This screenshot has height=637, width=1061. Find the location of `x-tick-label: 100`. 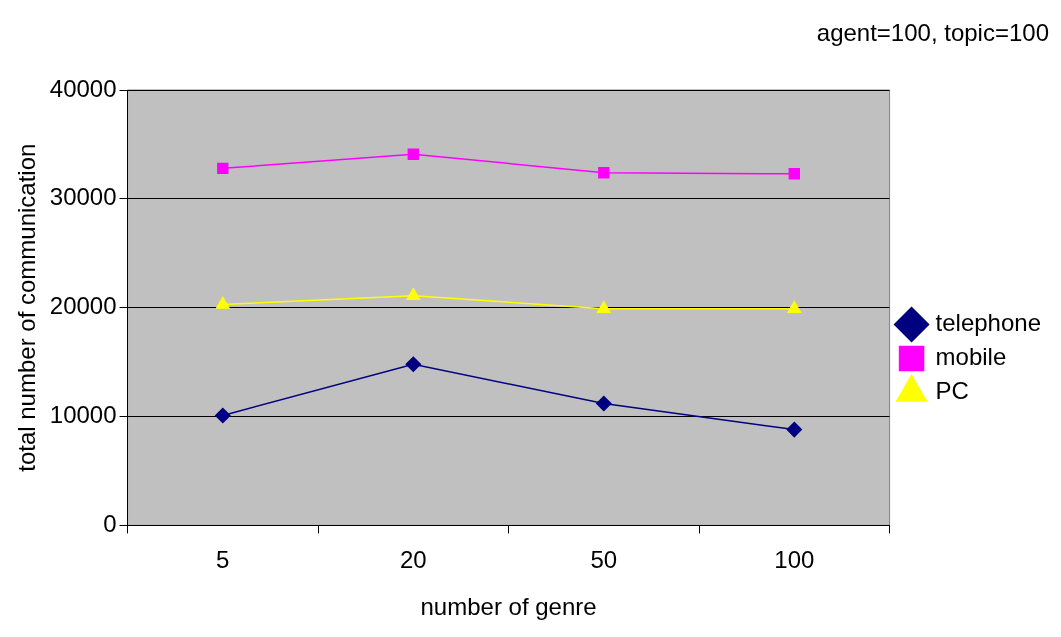

x-tick-label: 100 is located at coordinates (794, 560).